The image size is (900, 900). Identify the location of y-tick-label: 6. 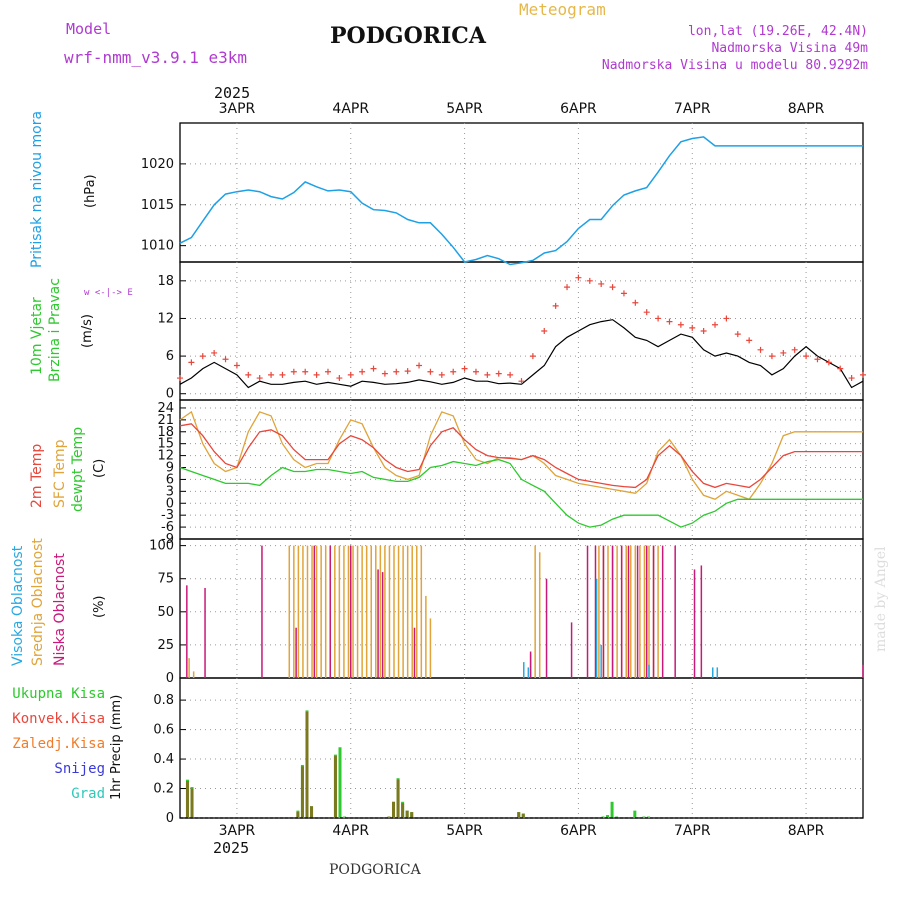
(170, 479).